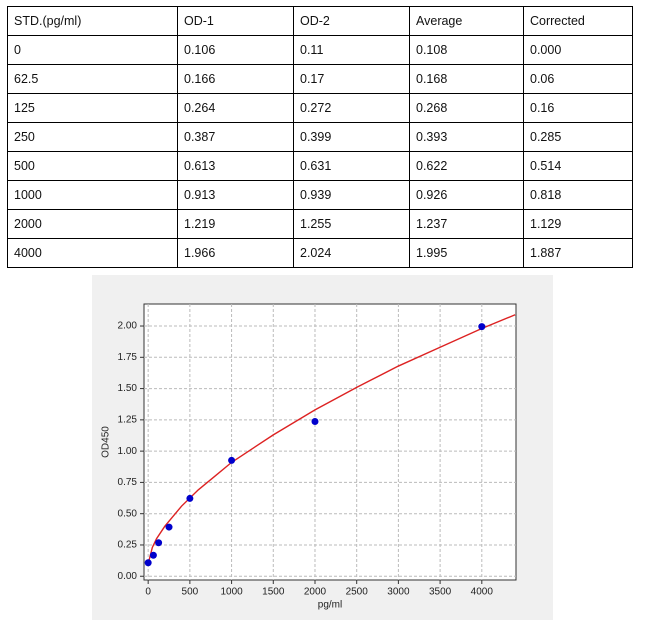 The image size is (651, 634). I want to click on table-cell: 1.129, so click(578, 224).